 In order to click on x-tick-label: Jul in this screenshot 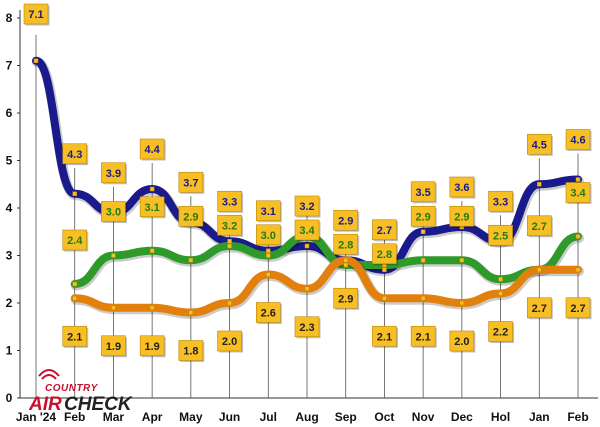, I will do `click(268, 417)`.